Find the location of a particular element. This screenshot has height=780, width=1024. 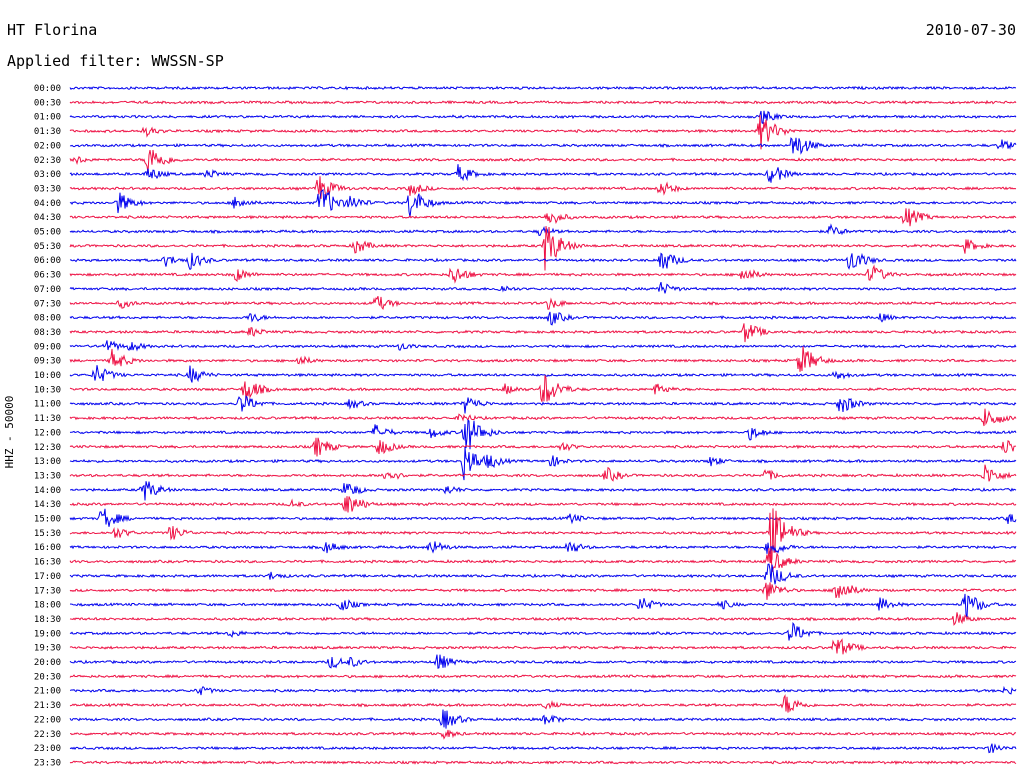

time-tick-label: 23:00 is located at coordinates (47, 749).